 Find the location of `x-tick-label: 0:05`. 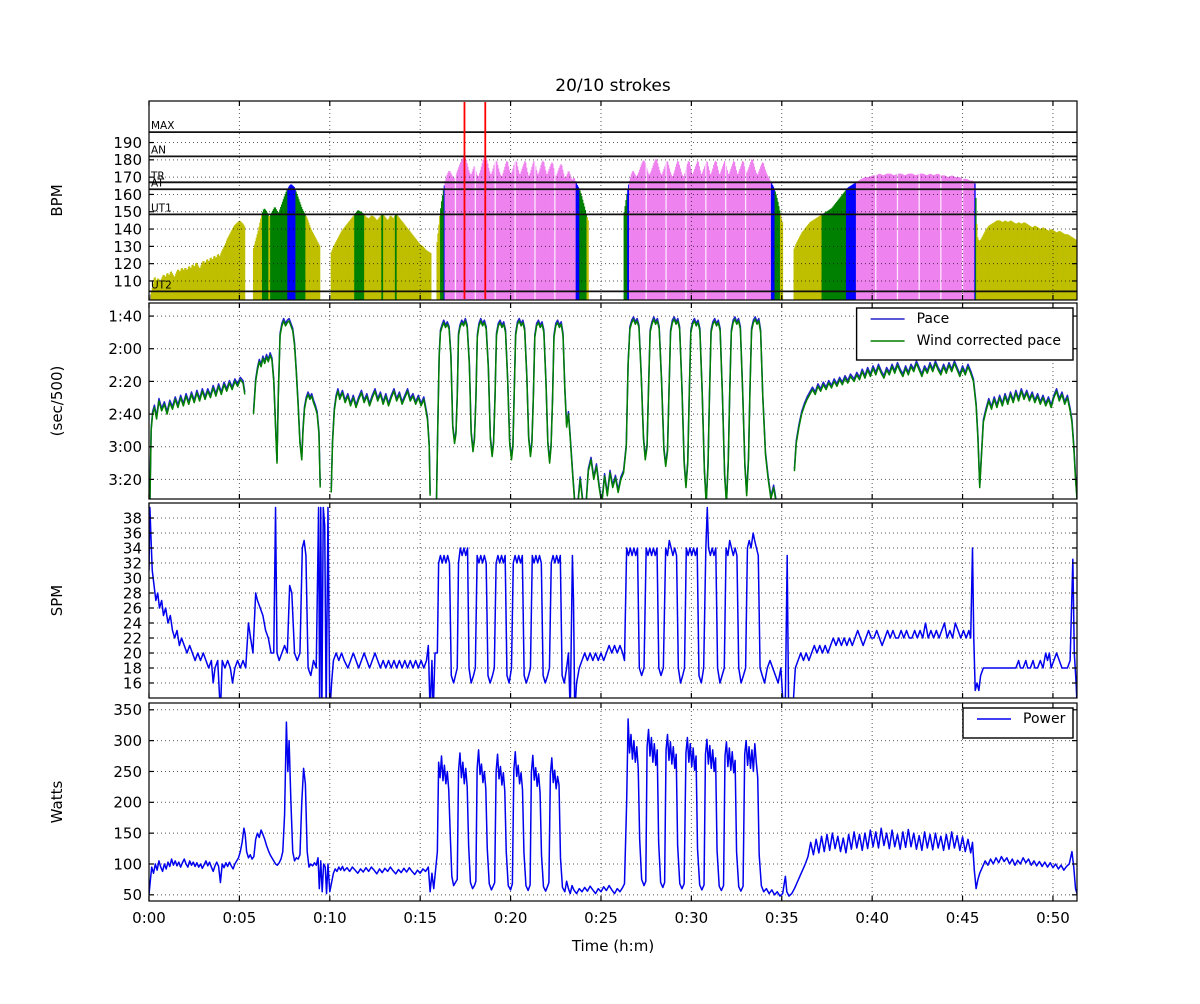

x-tick-label: 0:05 is located at coordinates (240, 918).